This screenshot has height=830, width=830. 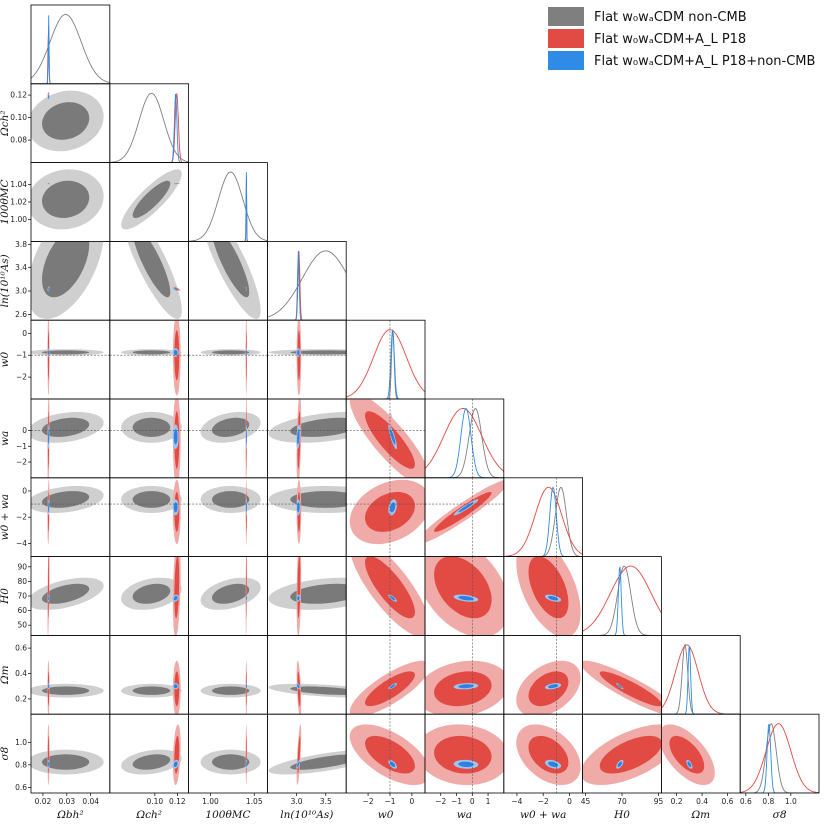 I want to click on panel-lnAs-w0, so click(x=306, y=359).